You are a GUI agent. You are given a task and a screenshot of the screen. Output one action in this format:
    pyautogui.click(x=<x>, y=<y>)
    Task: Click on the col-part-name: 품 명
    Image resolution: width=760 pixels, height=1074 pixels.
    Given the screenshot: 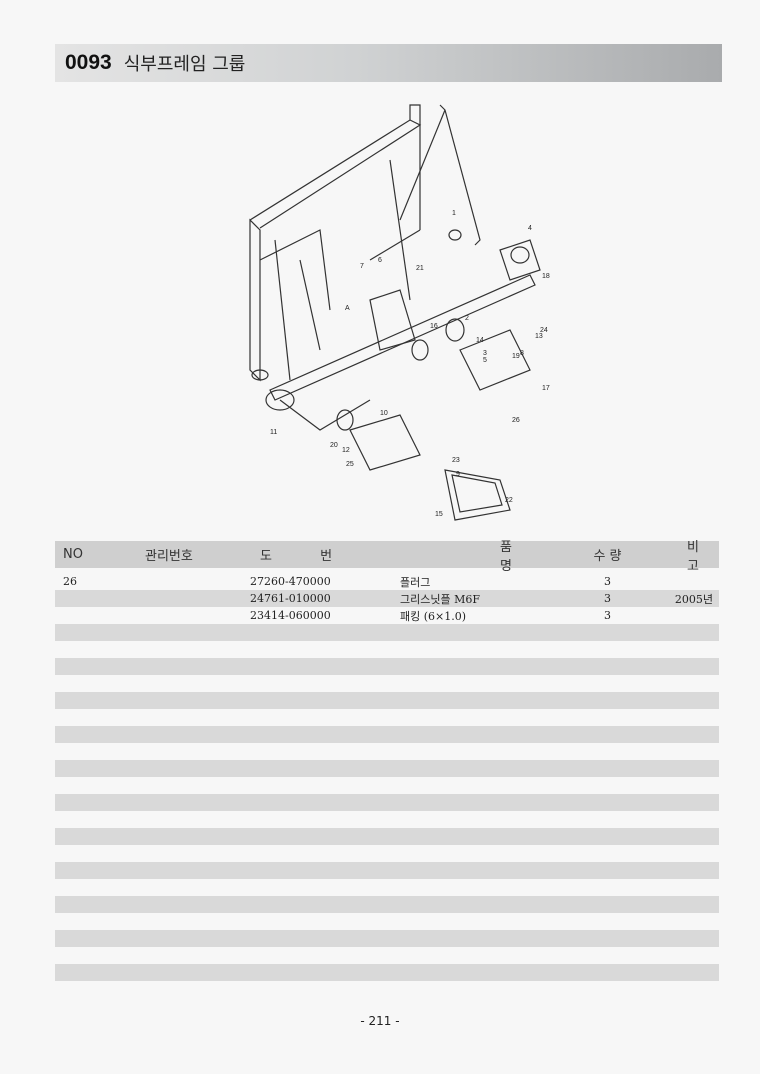 What is the action you would take?
    pyautogui.click(x=517, y=556)
    